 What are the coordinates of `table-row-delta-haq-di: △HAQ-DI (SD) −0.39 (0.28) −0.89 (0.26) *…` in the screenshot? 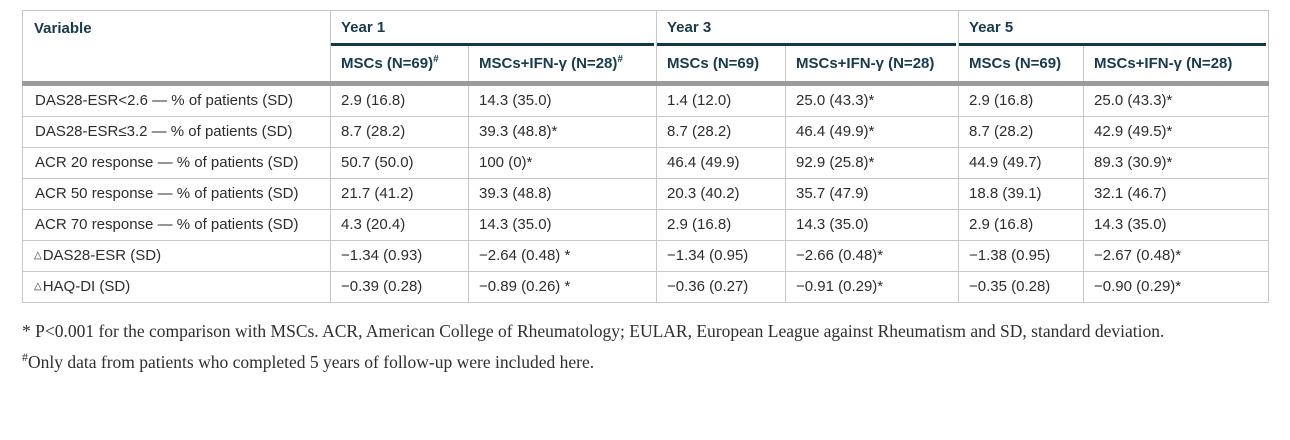 It's located at (645, 287).